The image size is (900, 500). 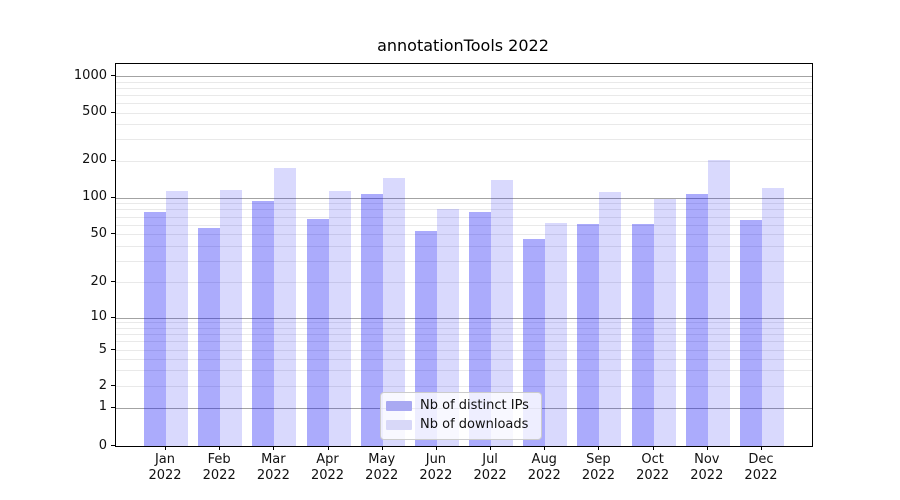 I want to click on legend-label-downloads: Nb of downloads, so click(x=474, y=424).